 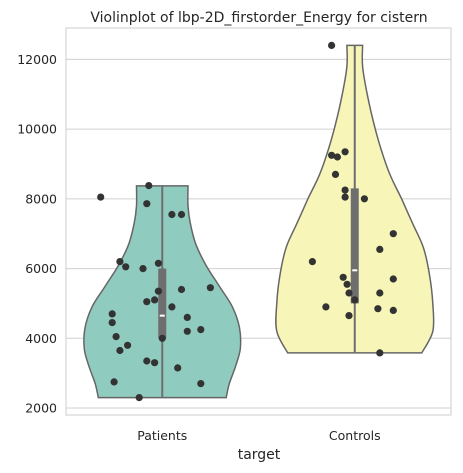 What do you see at coordinates (41, 408) in the screenshot?
I see `y-tick-label: 2000` at bounding box center [41, 408].